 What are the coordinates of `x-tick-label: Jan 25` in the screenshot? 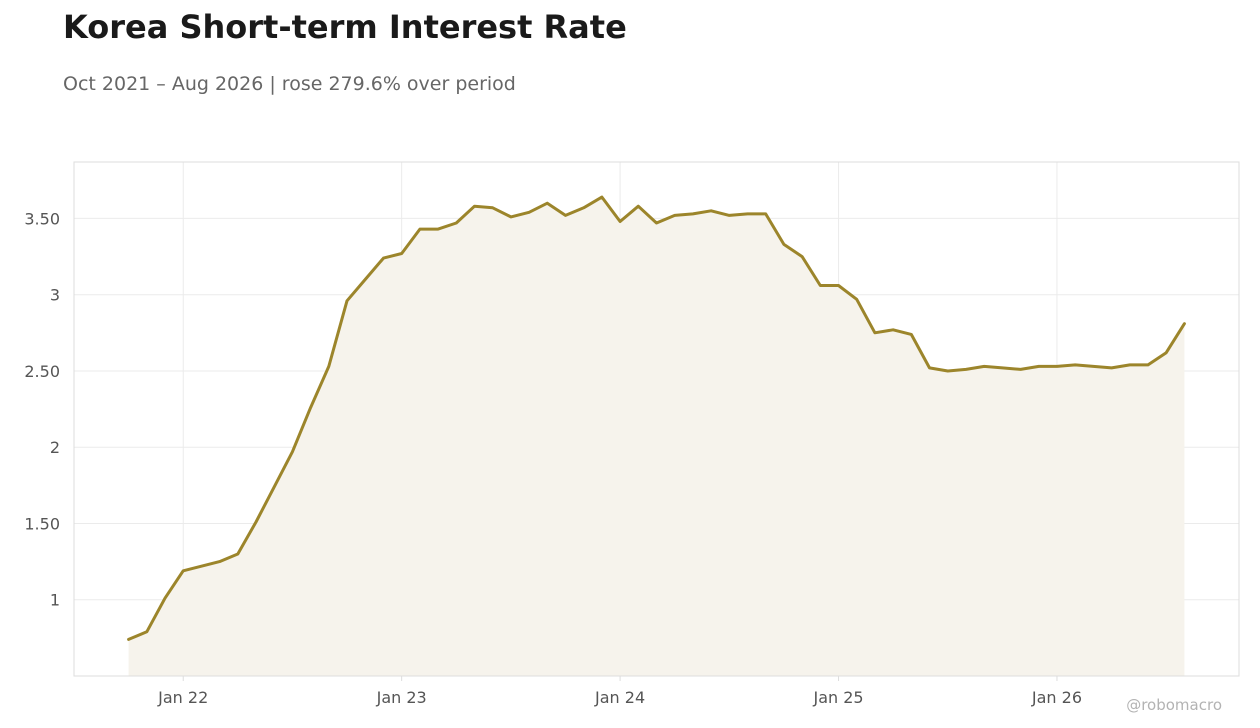 It's located at (837, 697).